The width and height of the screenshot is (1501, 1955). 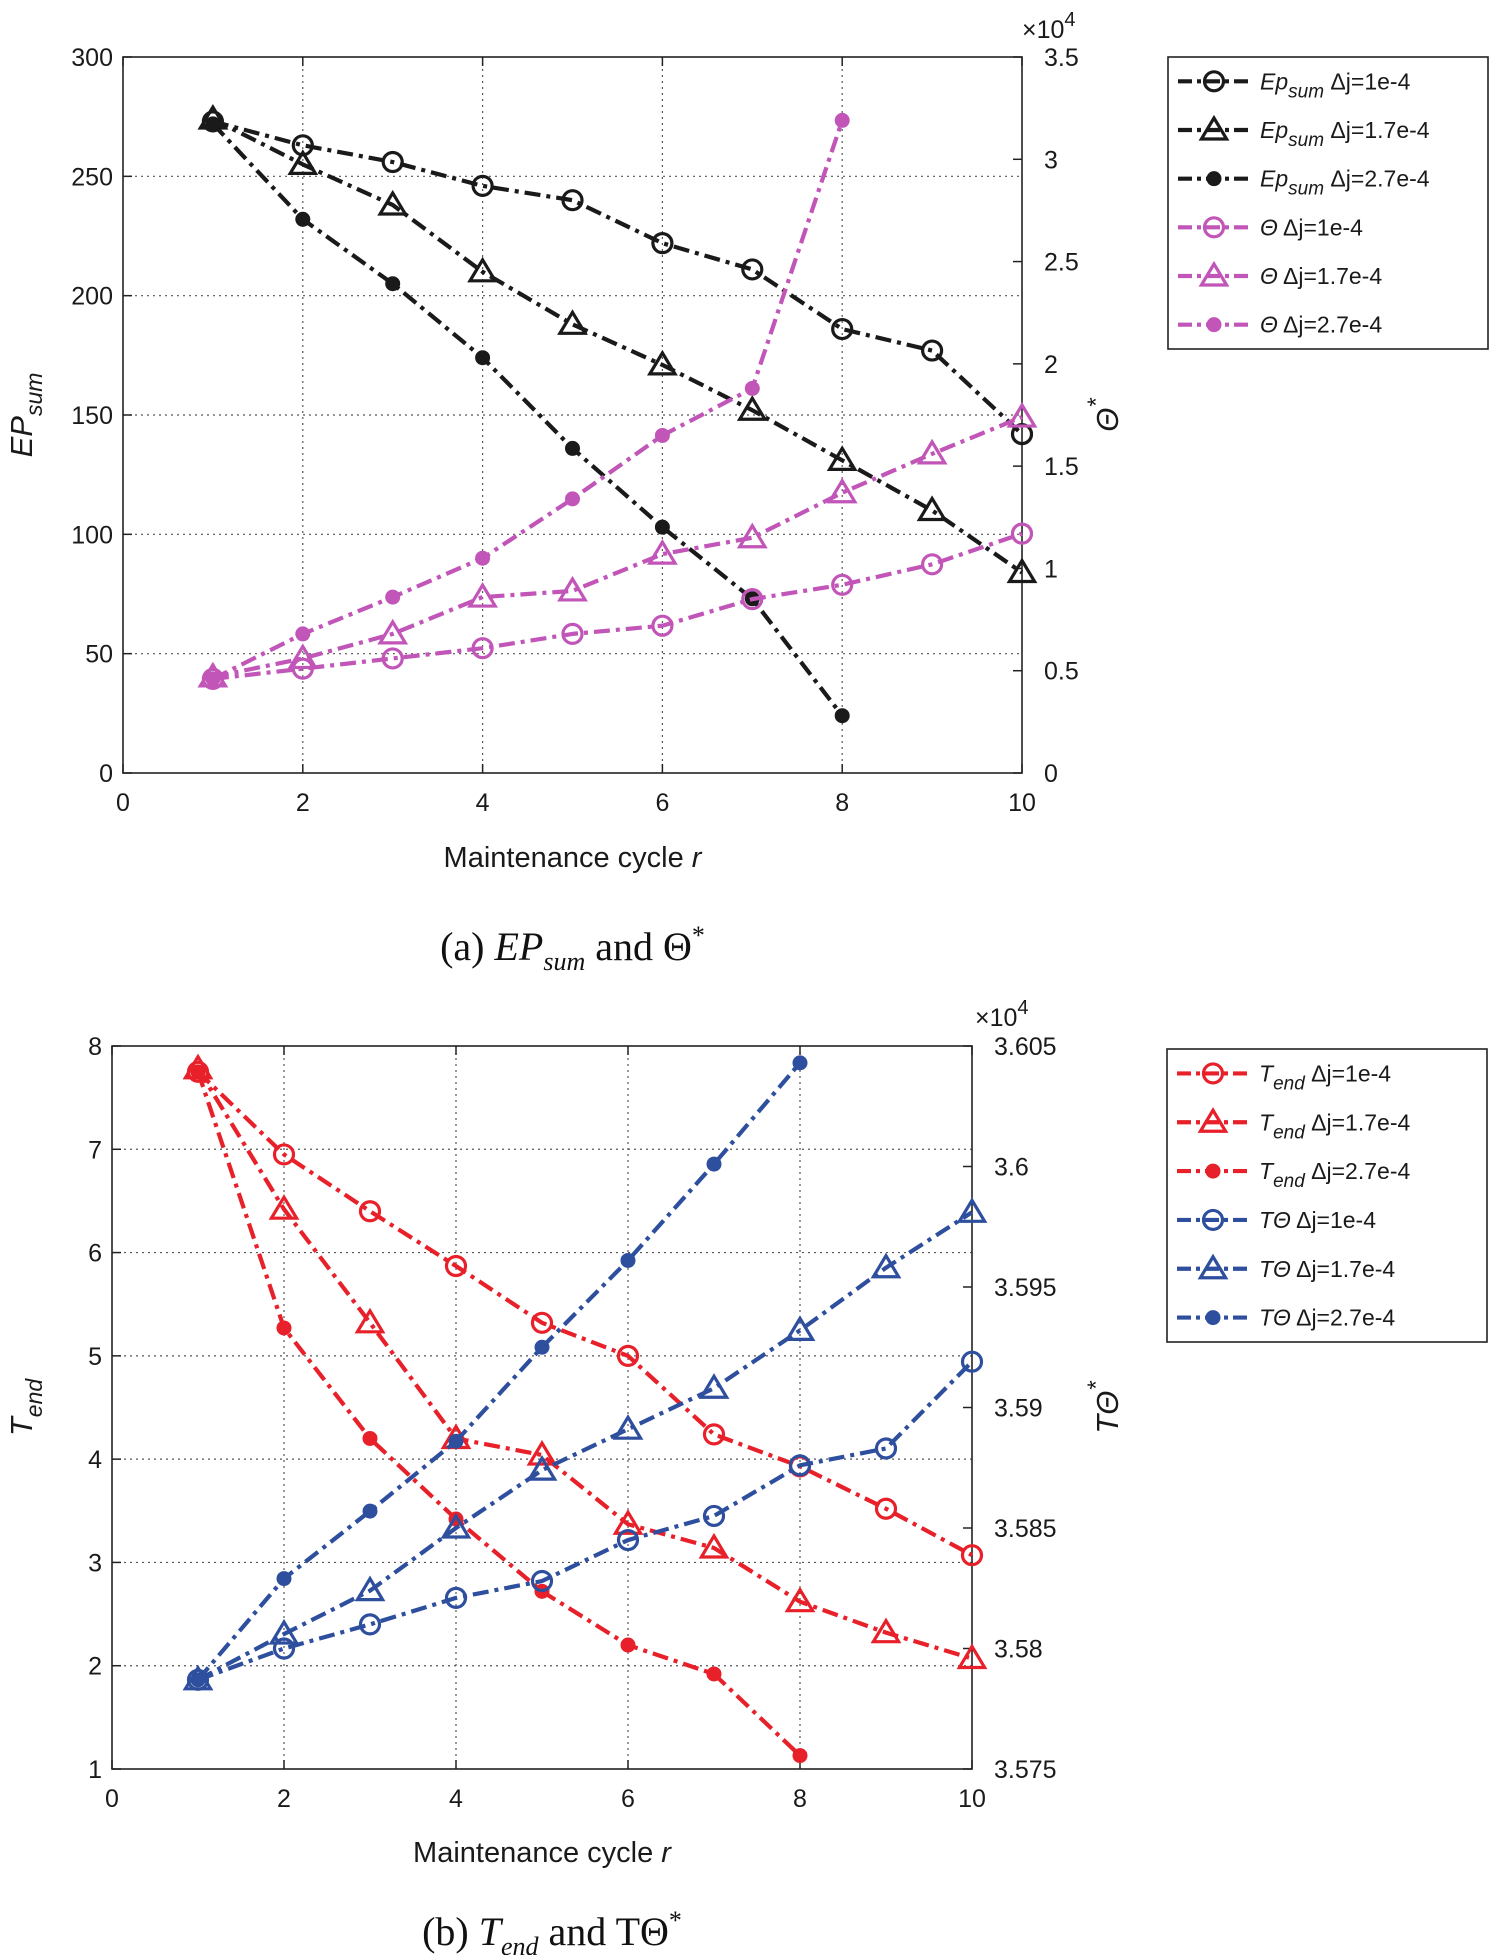 I want to click on legend-label: Epsum Δj=2.7e-4, so click(x=1345, y=183).